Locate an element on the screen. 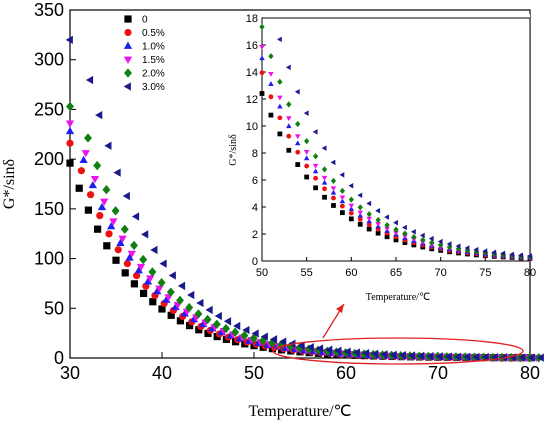 The width and height of the screenshot is (550, 424). main-y-tick-label: 100 is located at coordinates (49, 259).